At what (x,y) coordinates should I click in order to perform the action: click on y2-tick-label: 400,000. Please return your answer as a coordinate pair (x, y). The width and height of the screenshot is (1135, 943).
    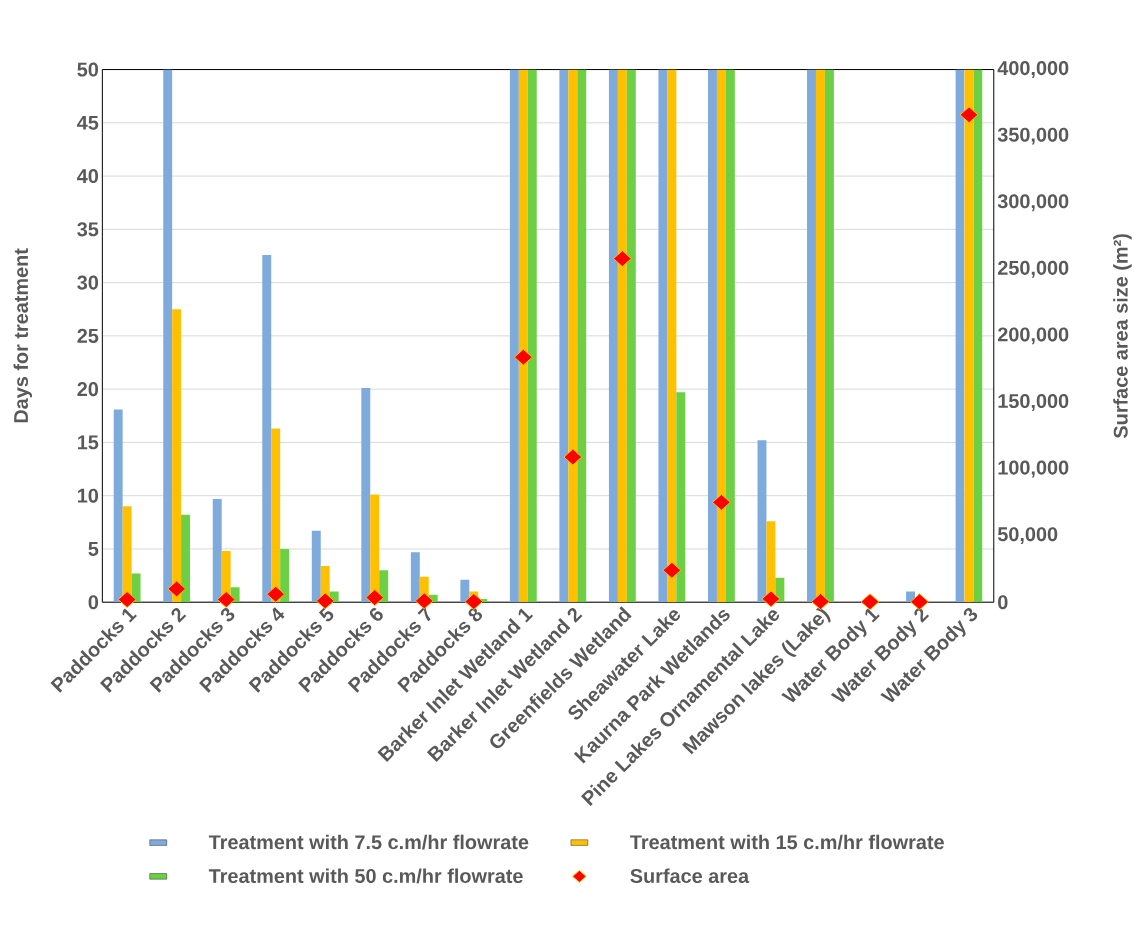
    Looking at the image, I should click on (1033, 69).